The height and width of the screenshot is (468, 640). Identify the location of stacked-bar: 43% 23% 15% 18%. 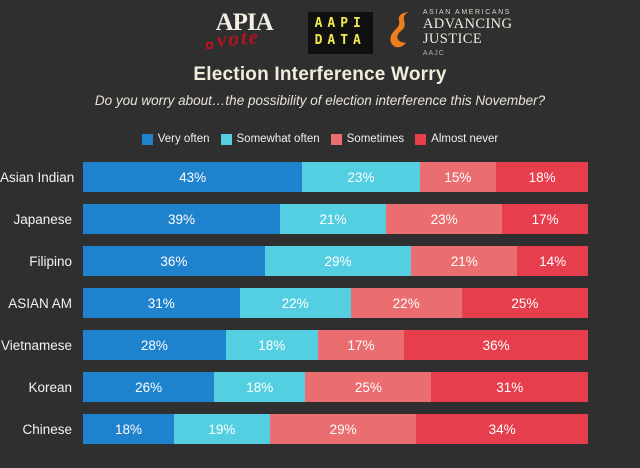
(335, 177).